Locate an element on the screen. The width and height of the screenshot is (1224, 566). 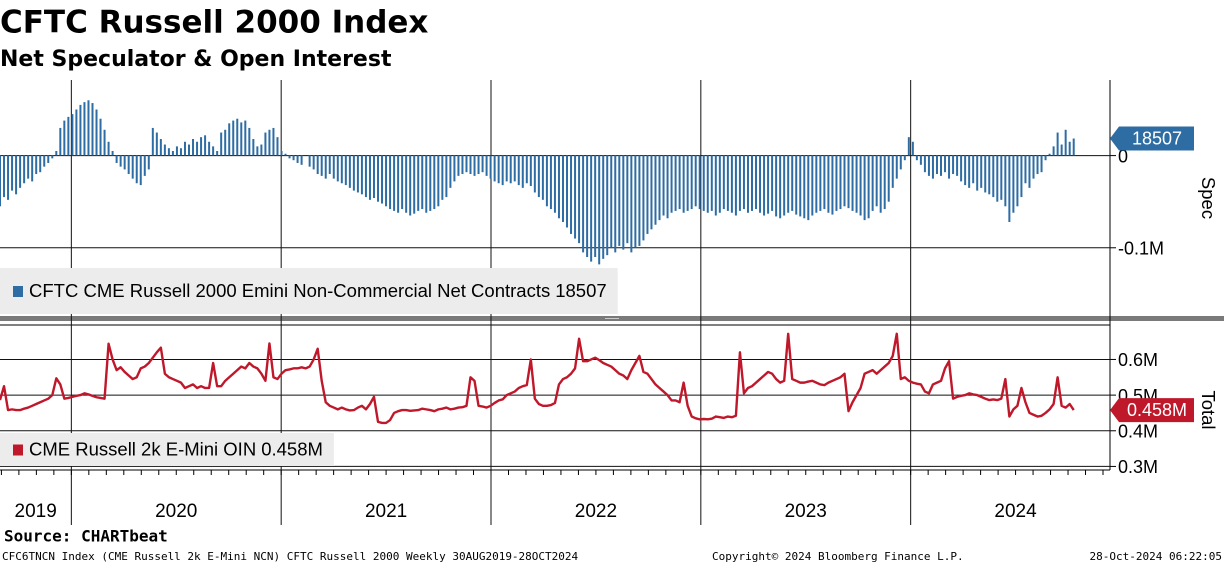
x-tick-label: 2024 is located at coordinates (1015, 511).